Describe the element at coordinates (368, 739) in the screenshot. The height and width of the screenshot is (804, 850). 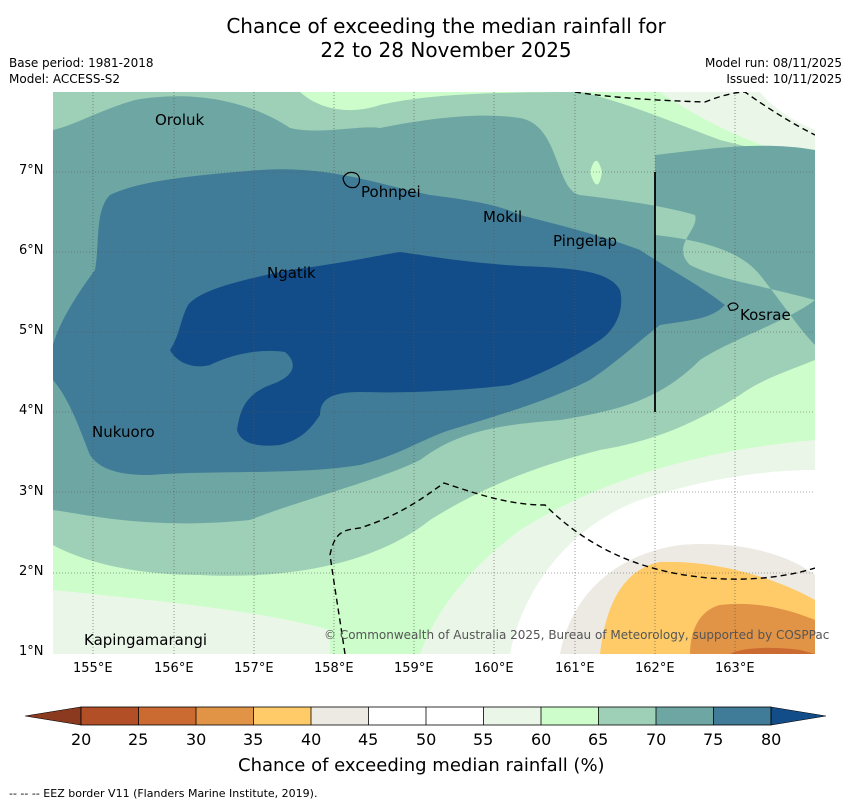
I see `colorbar-tick-45: 45` at that location.